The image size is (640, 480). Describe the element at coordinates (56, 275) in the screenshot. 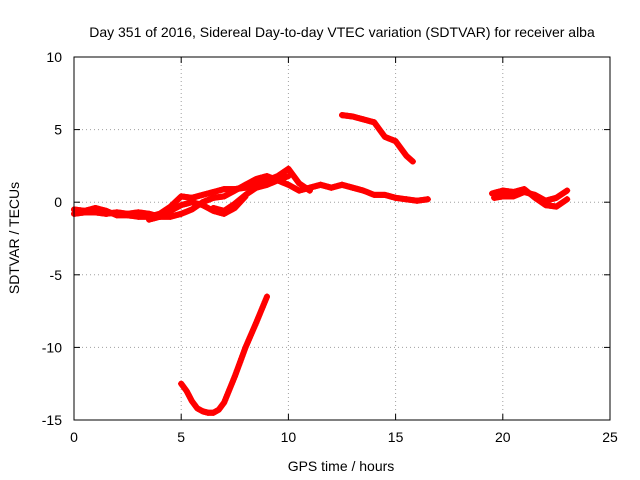

I see `y-tick-label: -5` at that location.